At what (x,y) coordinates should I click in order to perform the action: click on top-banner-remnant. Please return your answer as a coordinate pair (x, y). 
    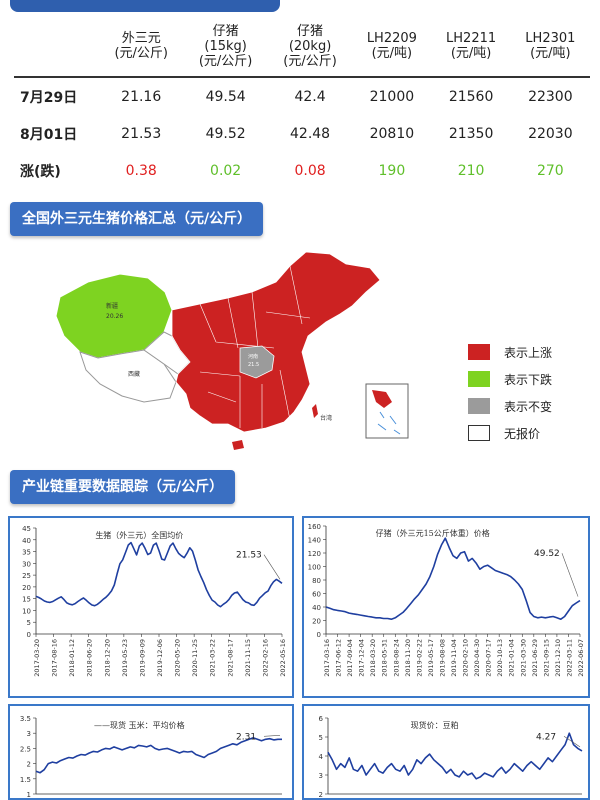
    Looking at the image, I should click on (145, 6).